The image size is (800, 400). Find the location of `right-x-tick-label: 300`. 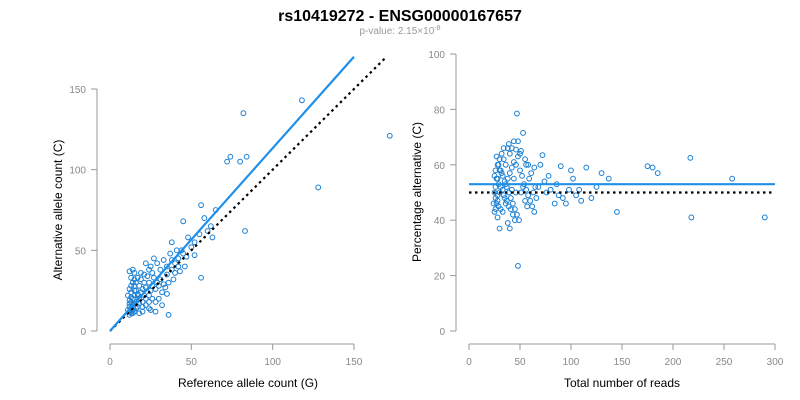

right-x-tick-label: 300 is located at coordinates (775, 362).